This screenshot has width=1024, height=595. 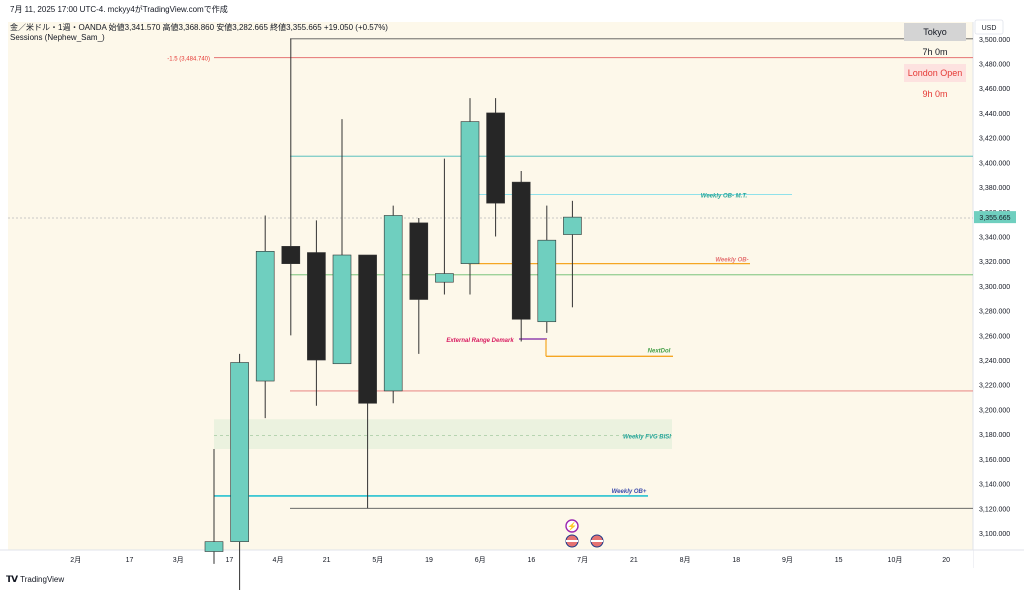 I want to click on level-label-8: Weekly FVG BISI, so click(x=647, y=437).